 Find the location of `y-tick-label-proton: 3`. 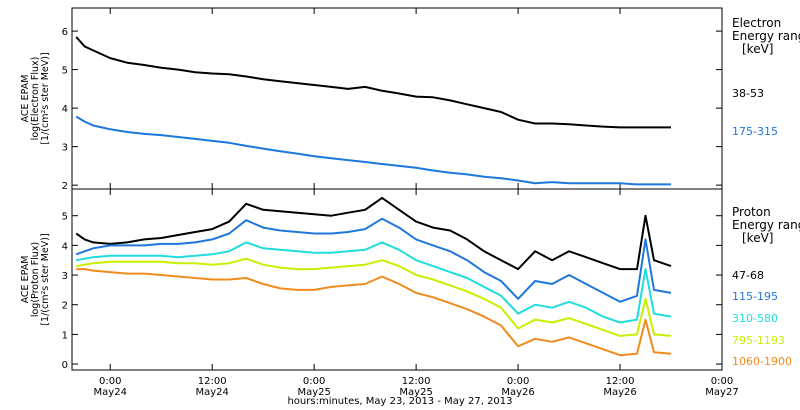

y-tick-label-proton: 3 is located at coordinates (65, 276).